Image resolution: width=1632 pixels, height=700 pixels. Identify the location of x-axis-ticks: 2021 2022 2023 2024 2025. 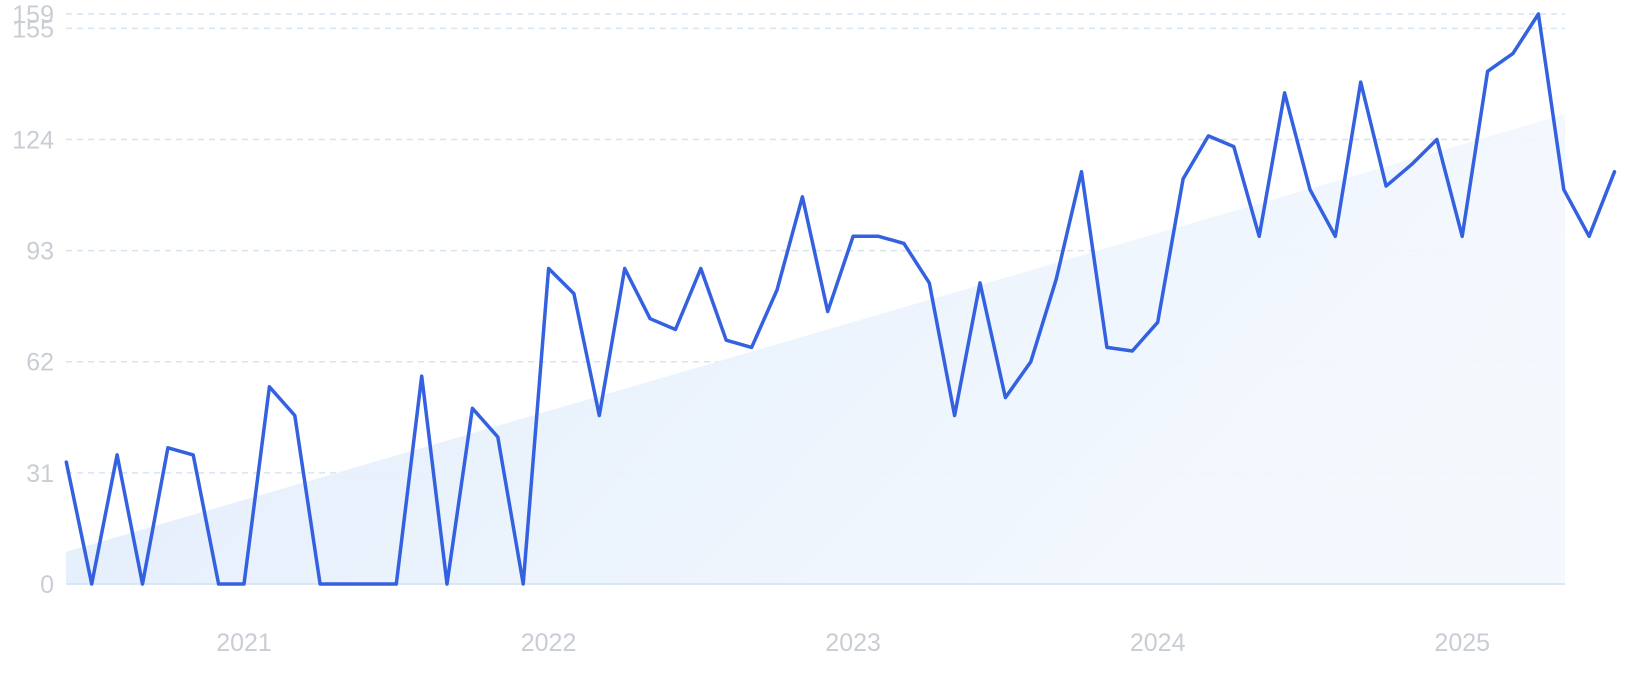
(853, 643).